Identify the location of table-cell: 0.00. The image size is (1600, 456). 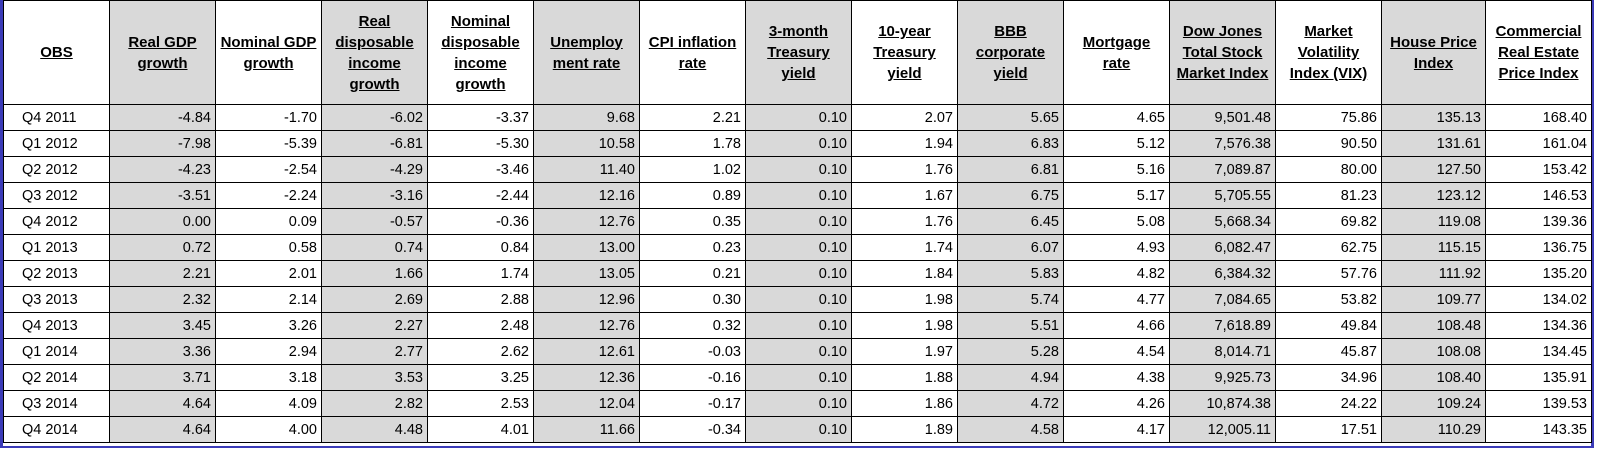
(162, 221).